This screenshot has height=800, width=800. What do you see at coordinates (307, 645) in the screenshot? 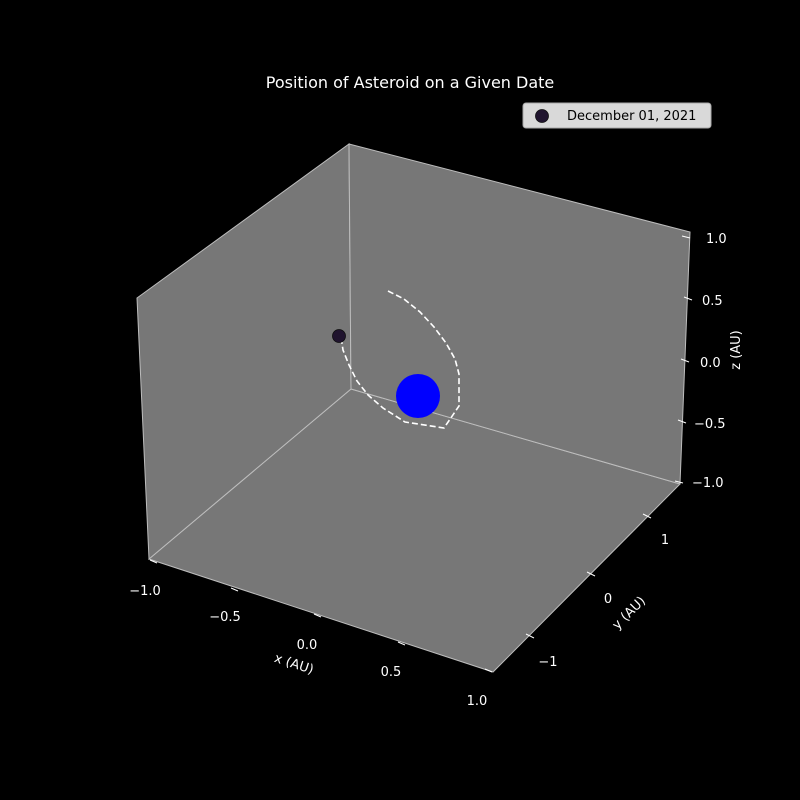
I see `x-tick-label: 0.0` at bounding box center [307, 645].